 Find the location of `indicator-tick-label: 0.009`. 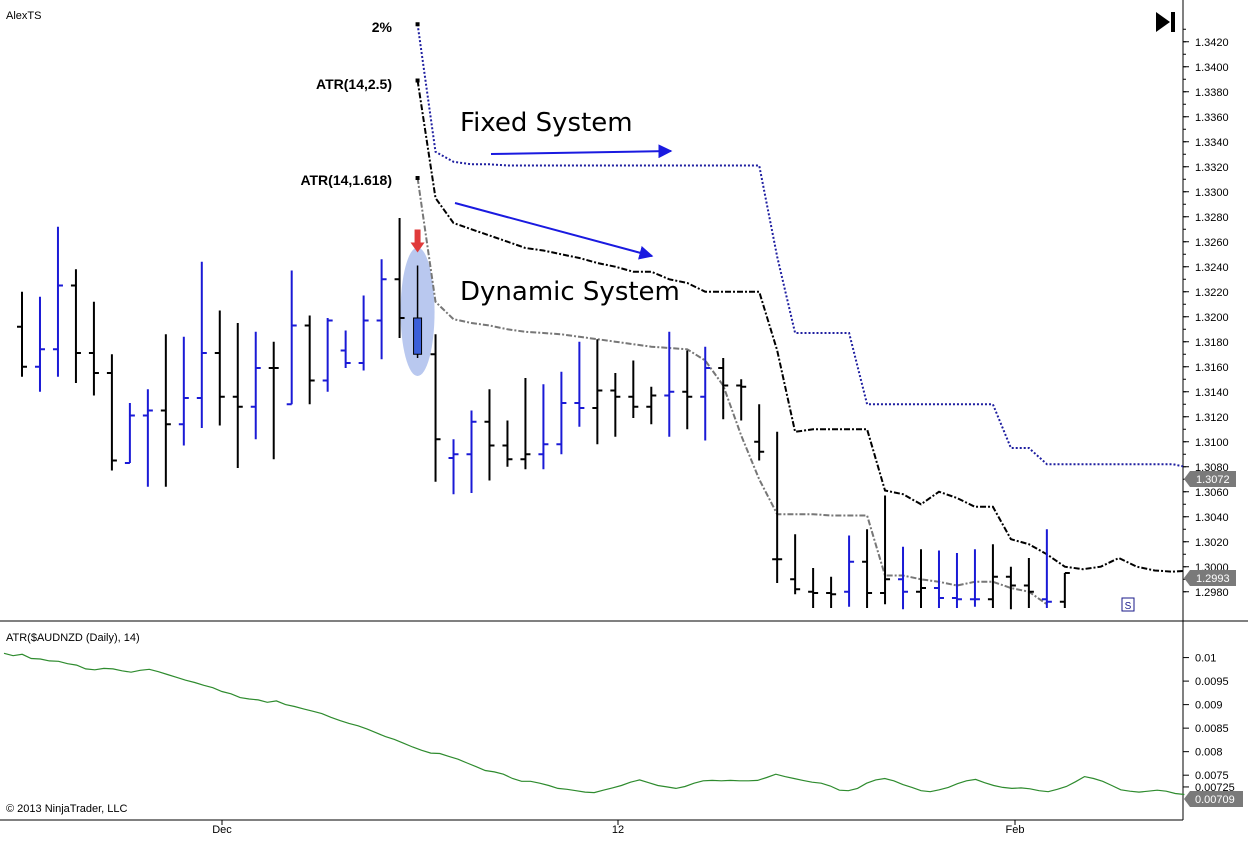

indicator-tick-label: 0.009 is located at coordinates (1209, 706).